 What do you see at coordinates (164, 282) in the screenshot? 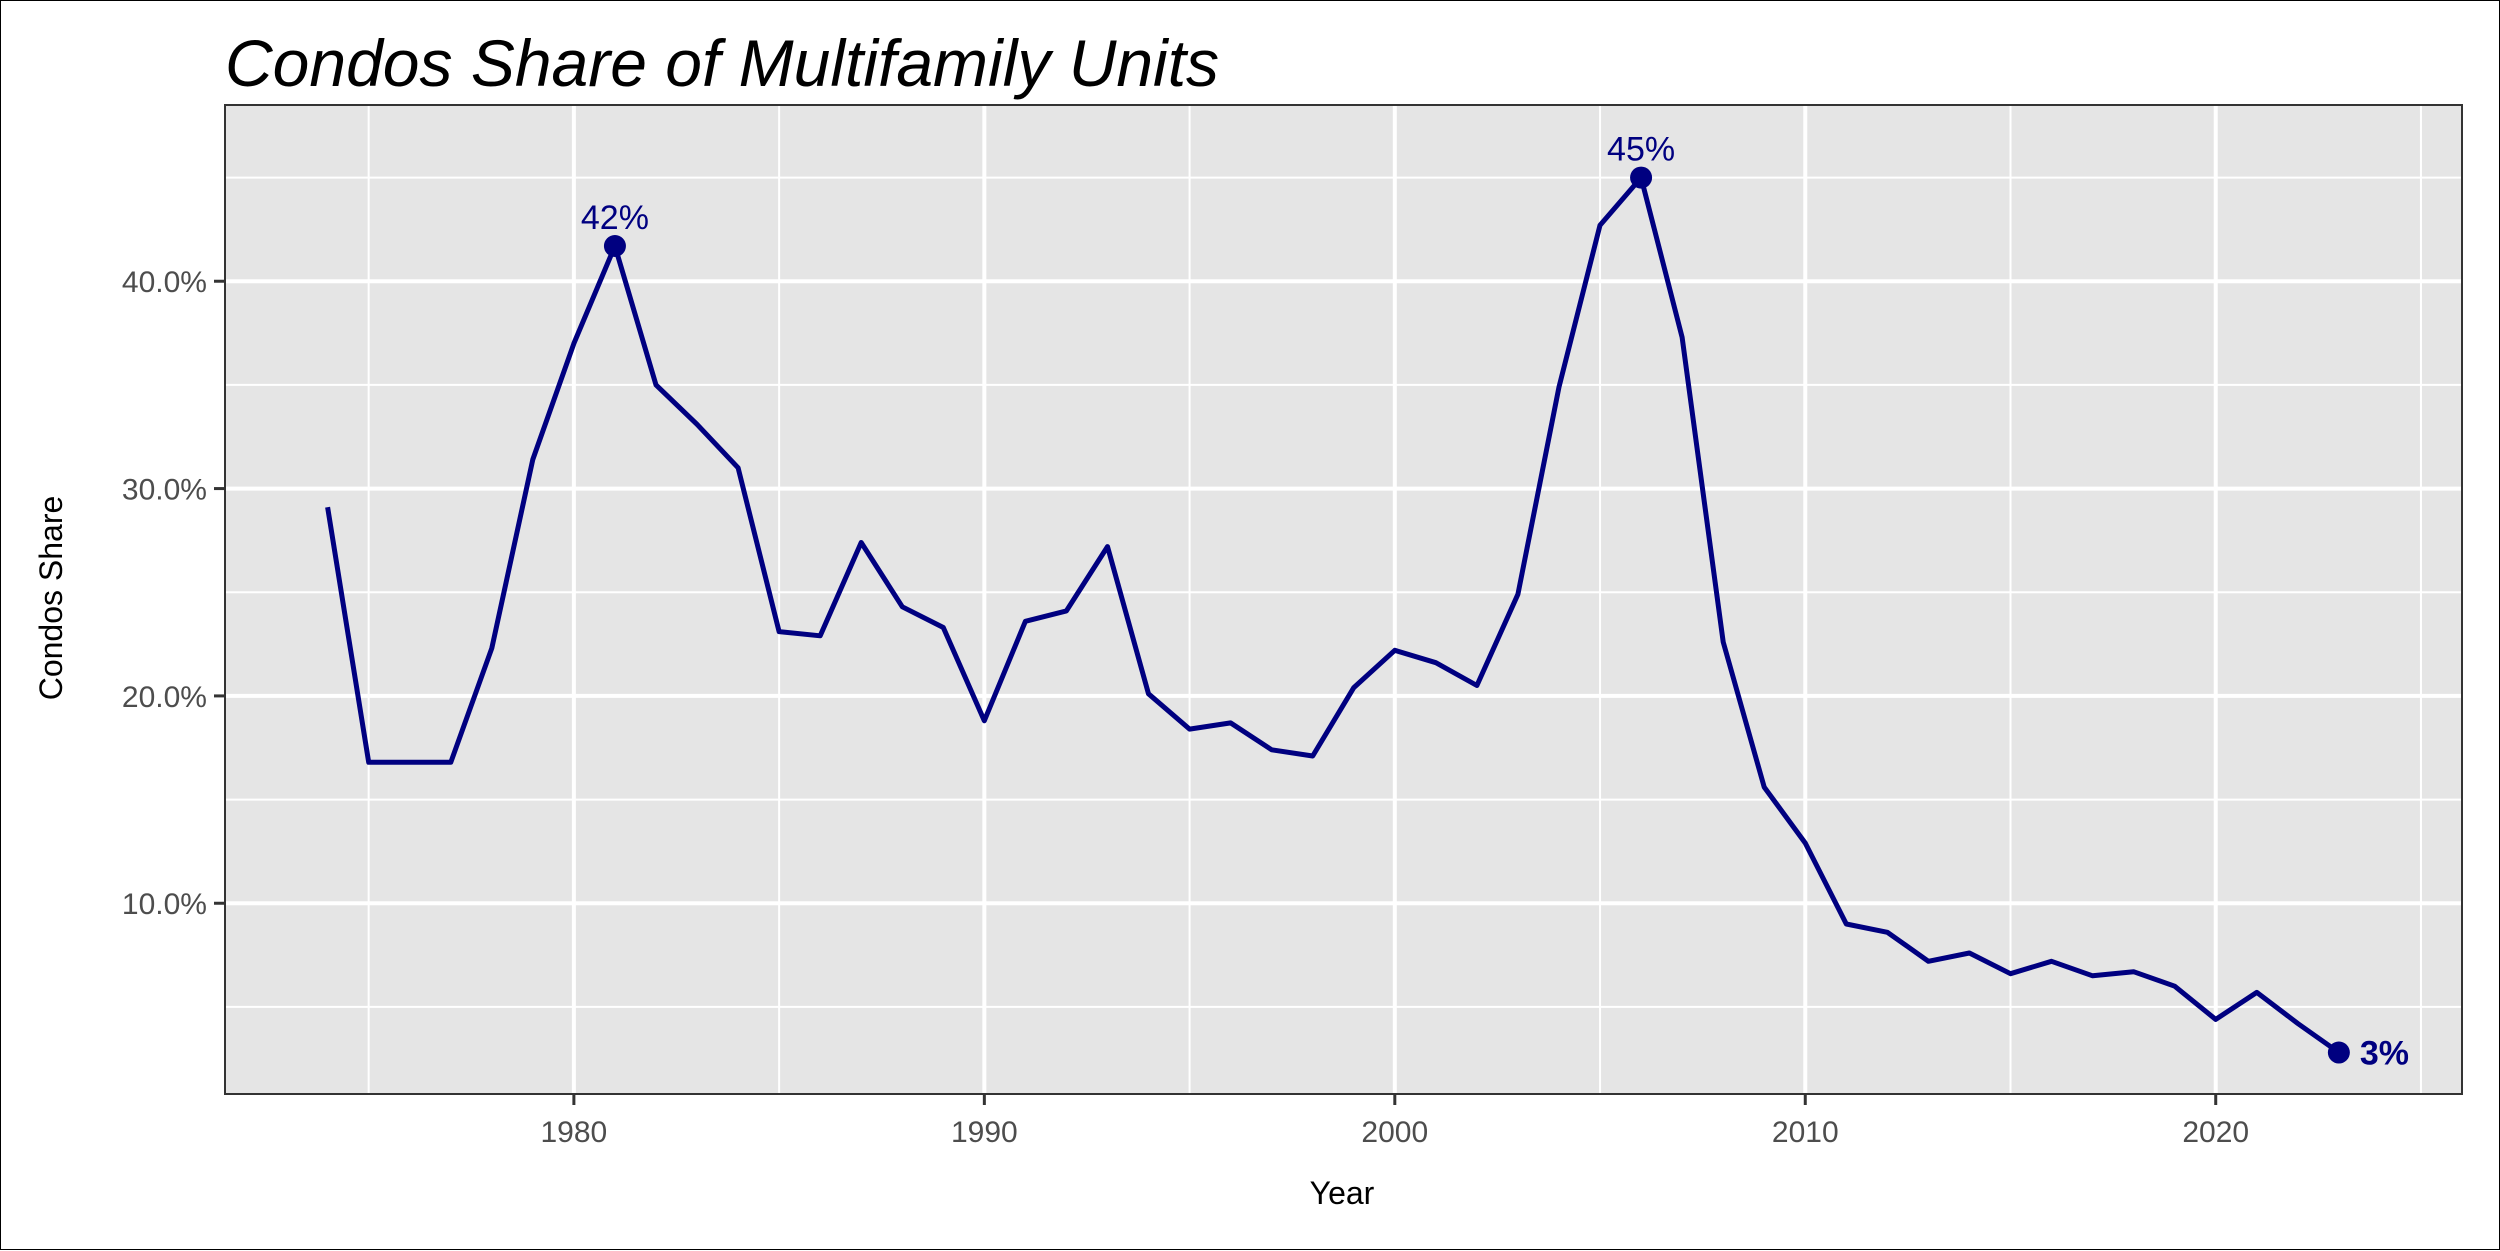
I see `y-tick-label: 40.0%` at bounding box center [164, 282].